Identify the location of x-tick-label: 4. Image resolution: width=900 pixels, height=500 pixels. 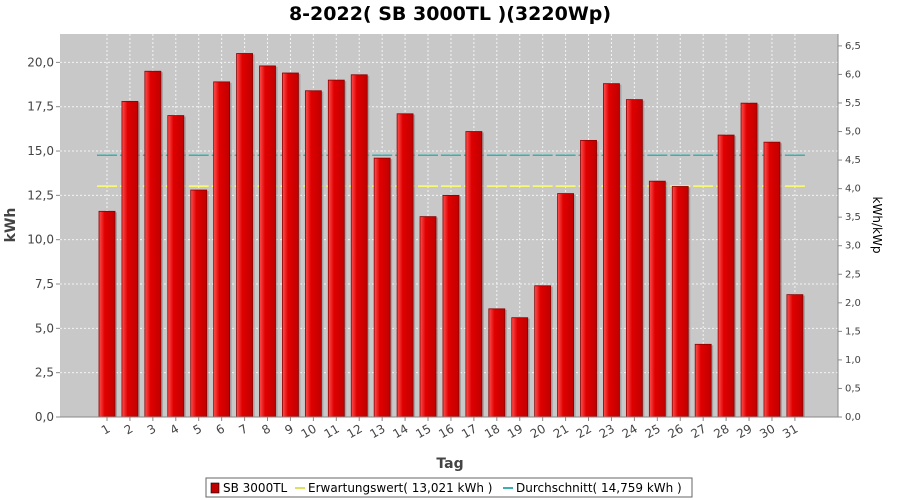
(175, 429).